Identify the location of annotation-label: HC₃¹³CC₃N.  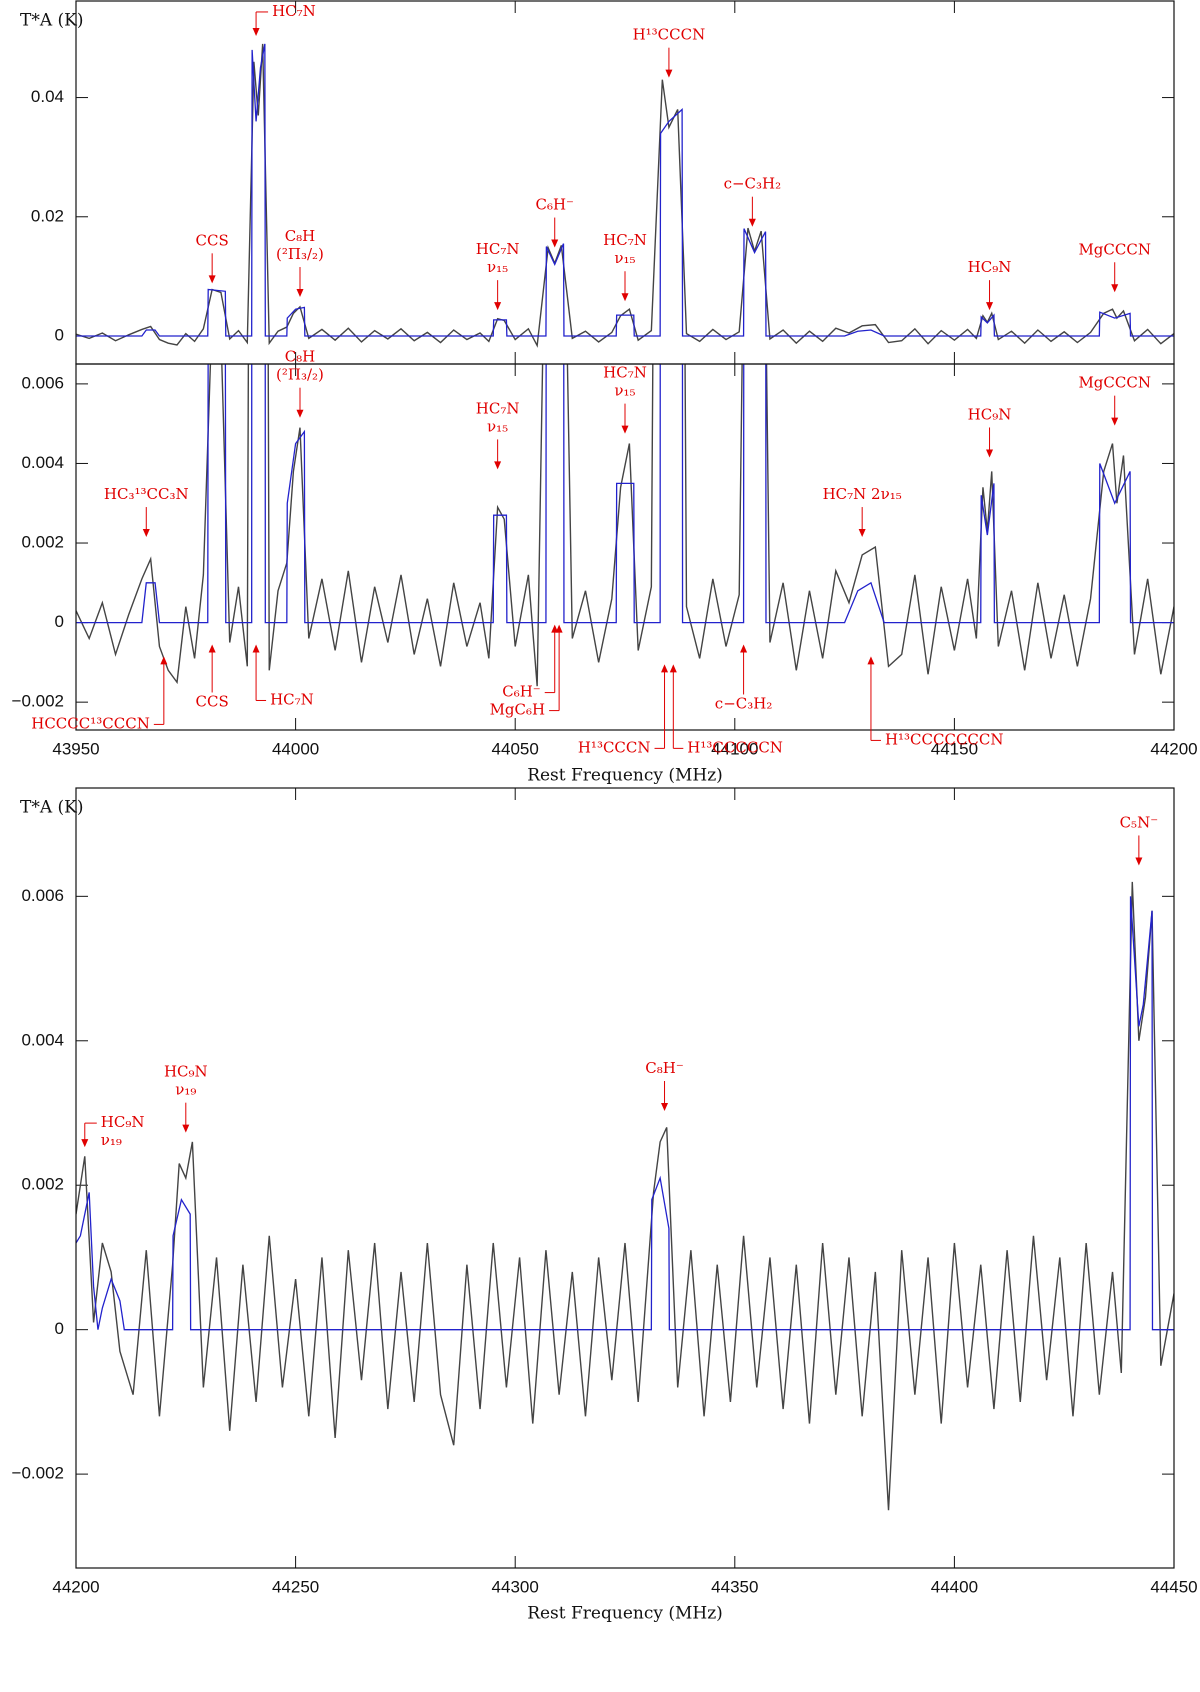
(146, 494).